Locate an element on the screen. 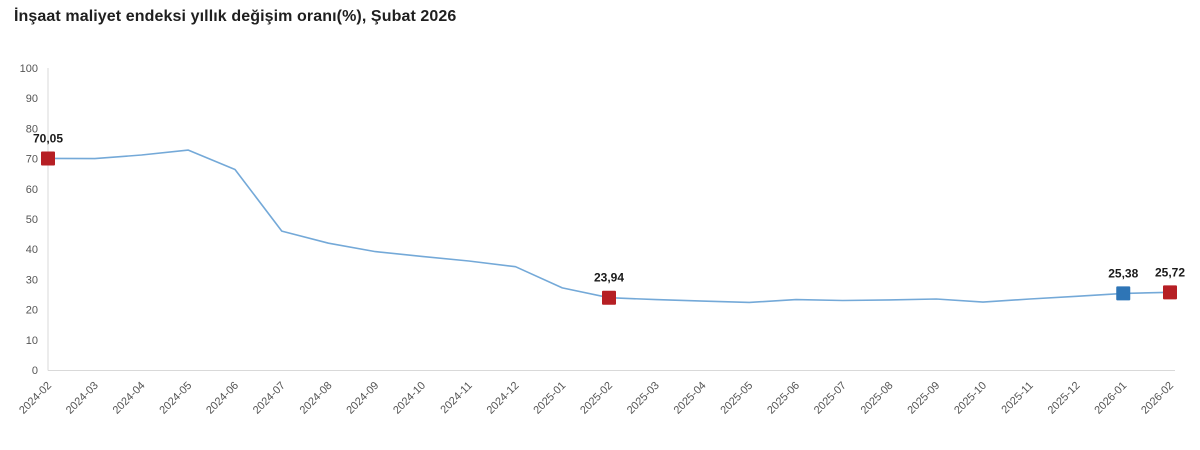 The width and height of the screenshot is (1200, 450). x-axis-tick-label: 2025-11 is located at coordinates (1017, 398).